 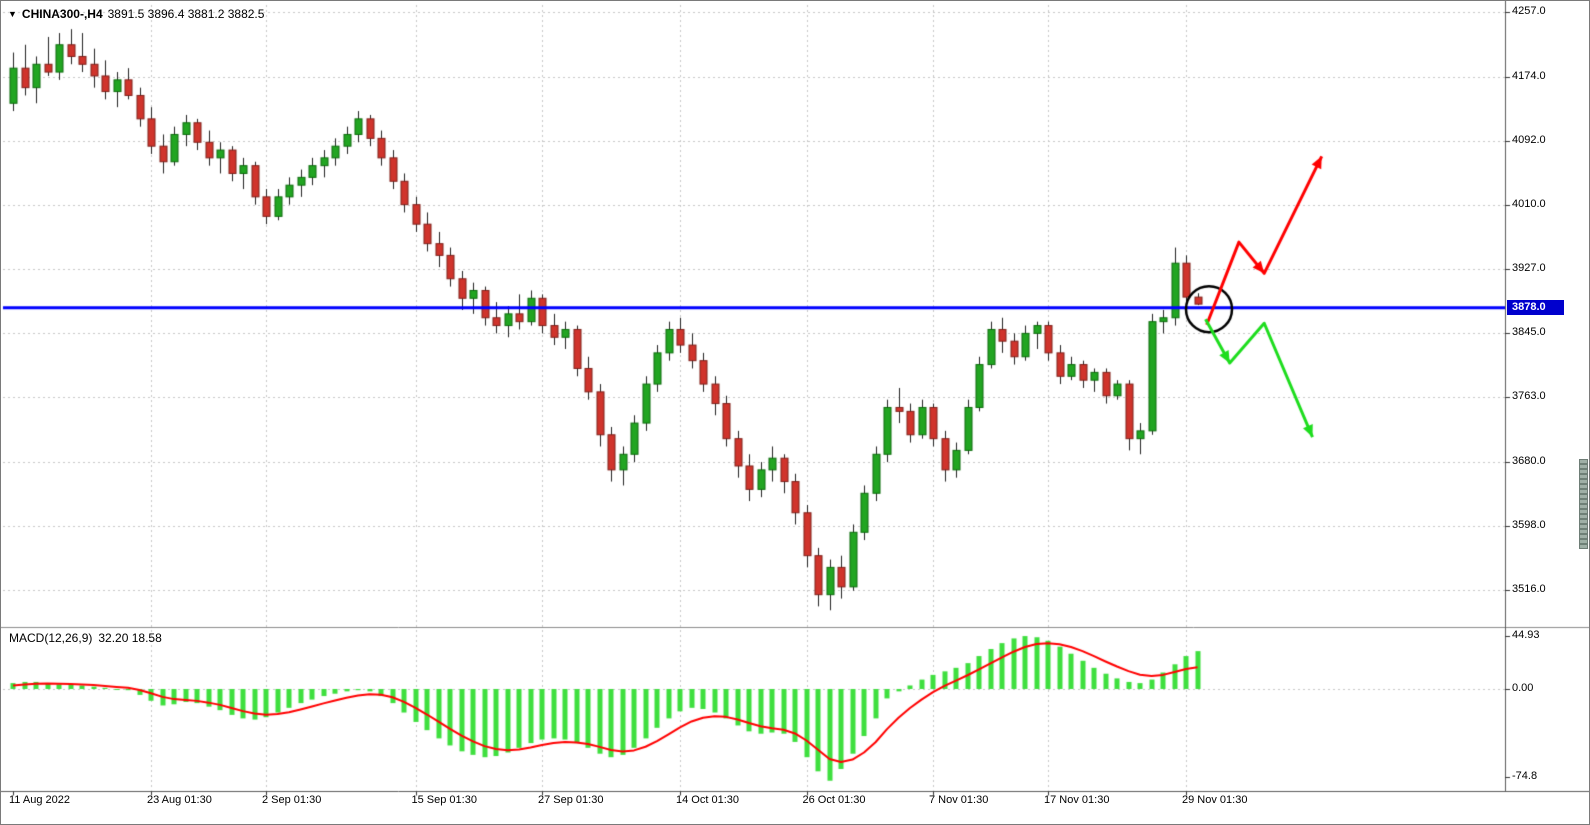 I want to click on time-tick-label: 23 Aug 01:30, so click(x=179, y=800).